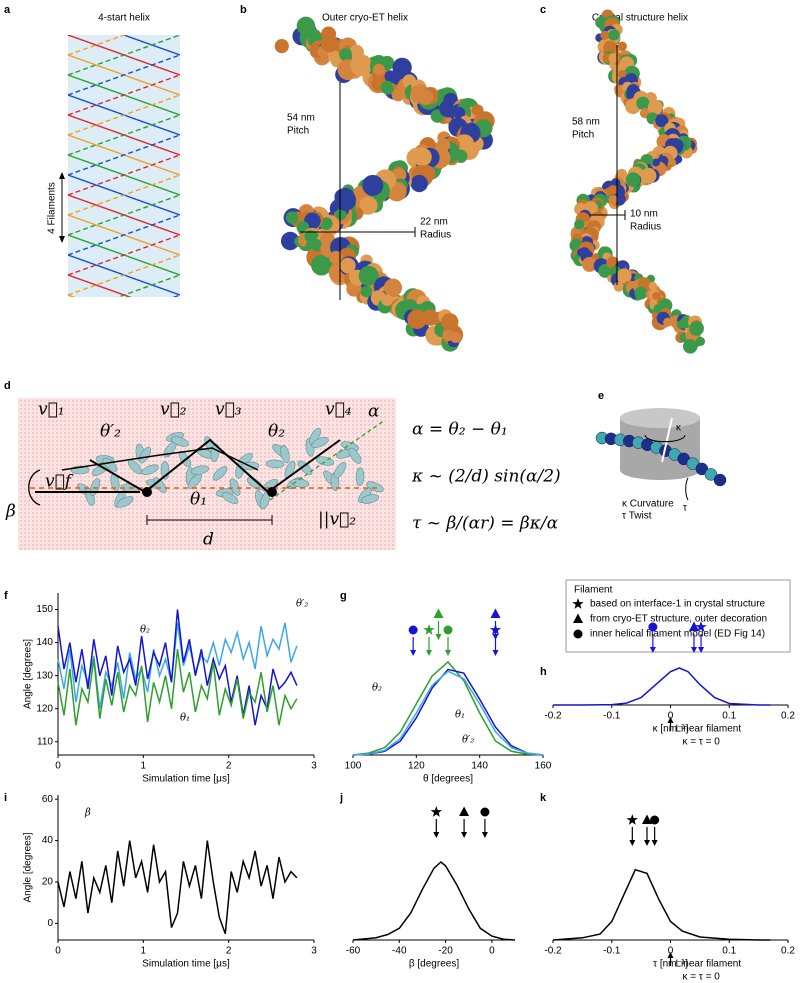  Describe the element at coordinates (50, 923) in the screenshot. I see `y-tick-label: 0` at that location.